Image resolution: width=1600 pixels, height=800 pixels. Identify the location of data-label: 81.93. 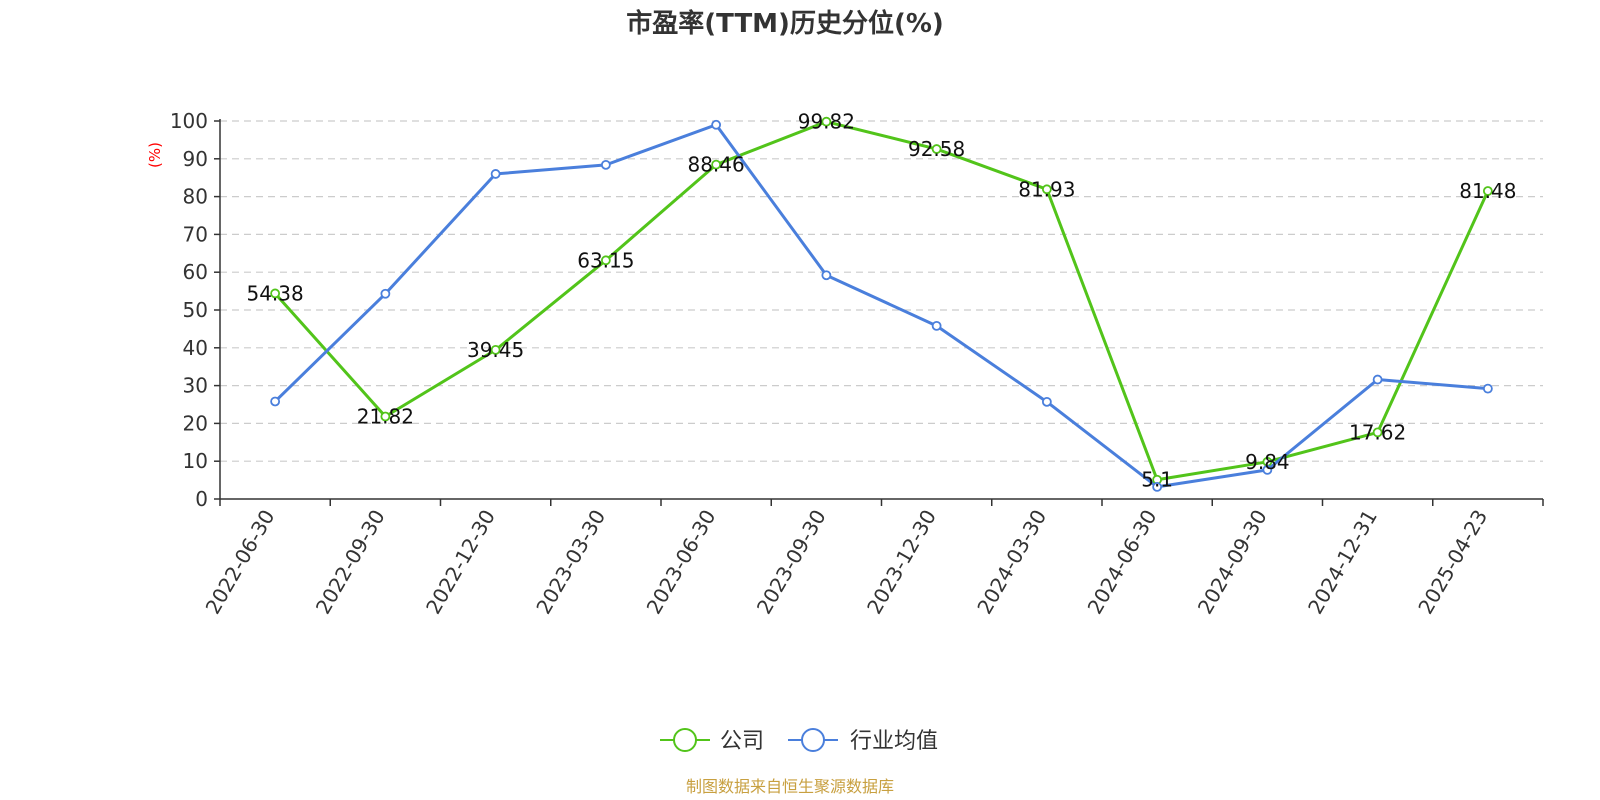
(1046, 189).